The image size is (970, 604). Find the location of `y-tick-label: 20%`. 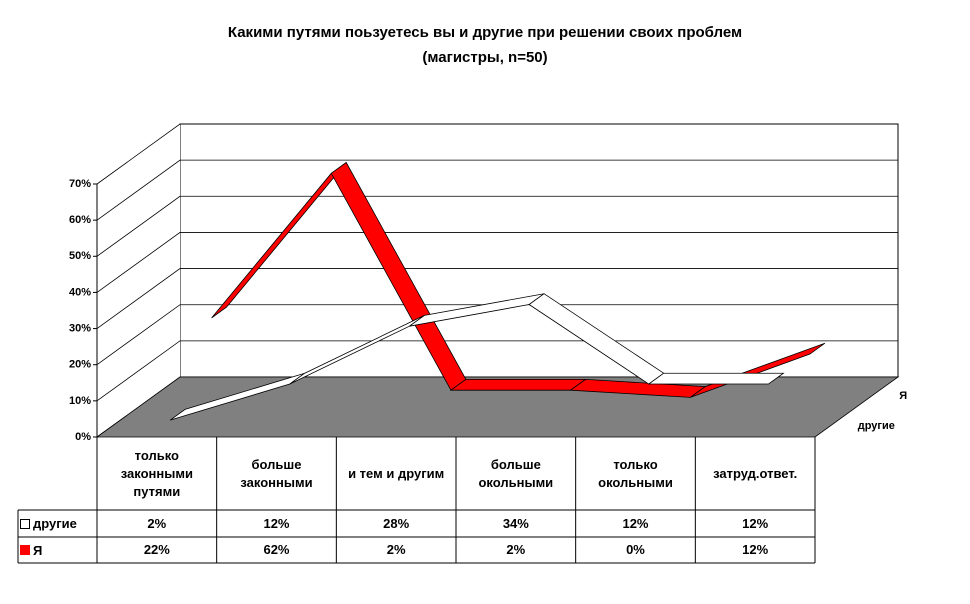

y-tick-label: 20% is located at coordinates (80, 365).